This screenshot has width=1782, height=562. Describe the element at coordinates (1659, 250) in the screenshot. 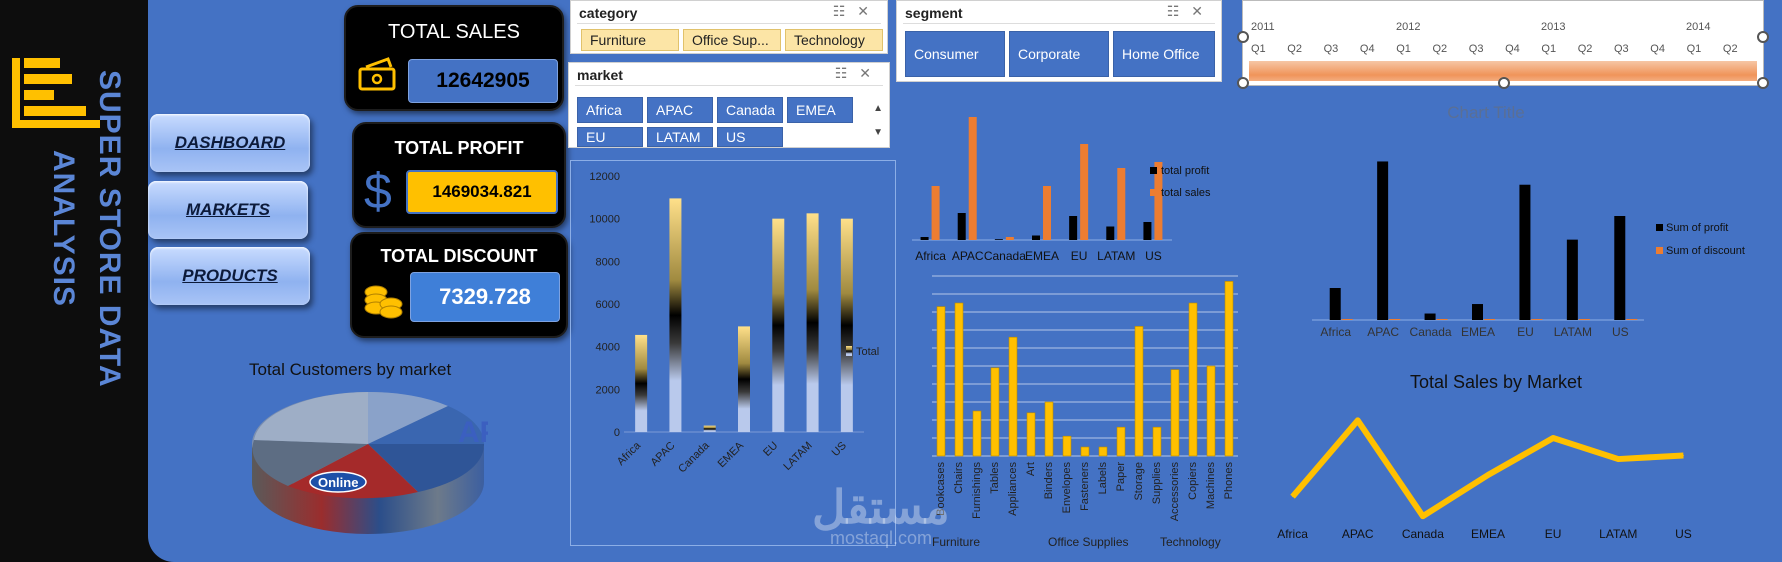

I see `legend-swatch-discount` at that location.